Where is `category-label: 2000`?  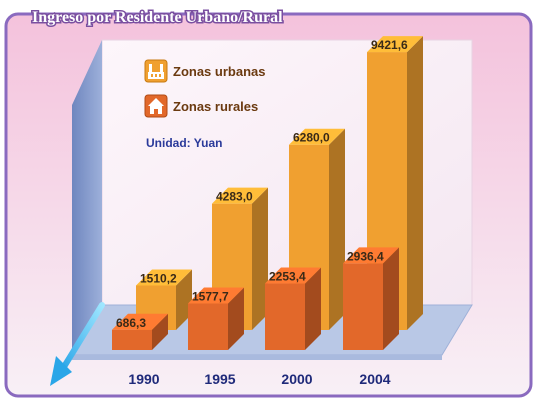
category-label: 2000 is located at coordinates (296, 379).